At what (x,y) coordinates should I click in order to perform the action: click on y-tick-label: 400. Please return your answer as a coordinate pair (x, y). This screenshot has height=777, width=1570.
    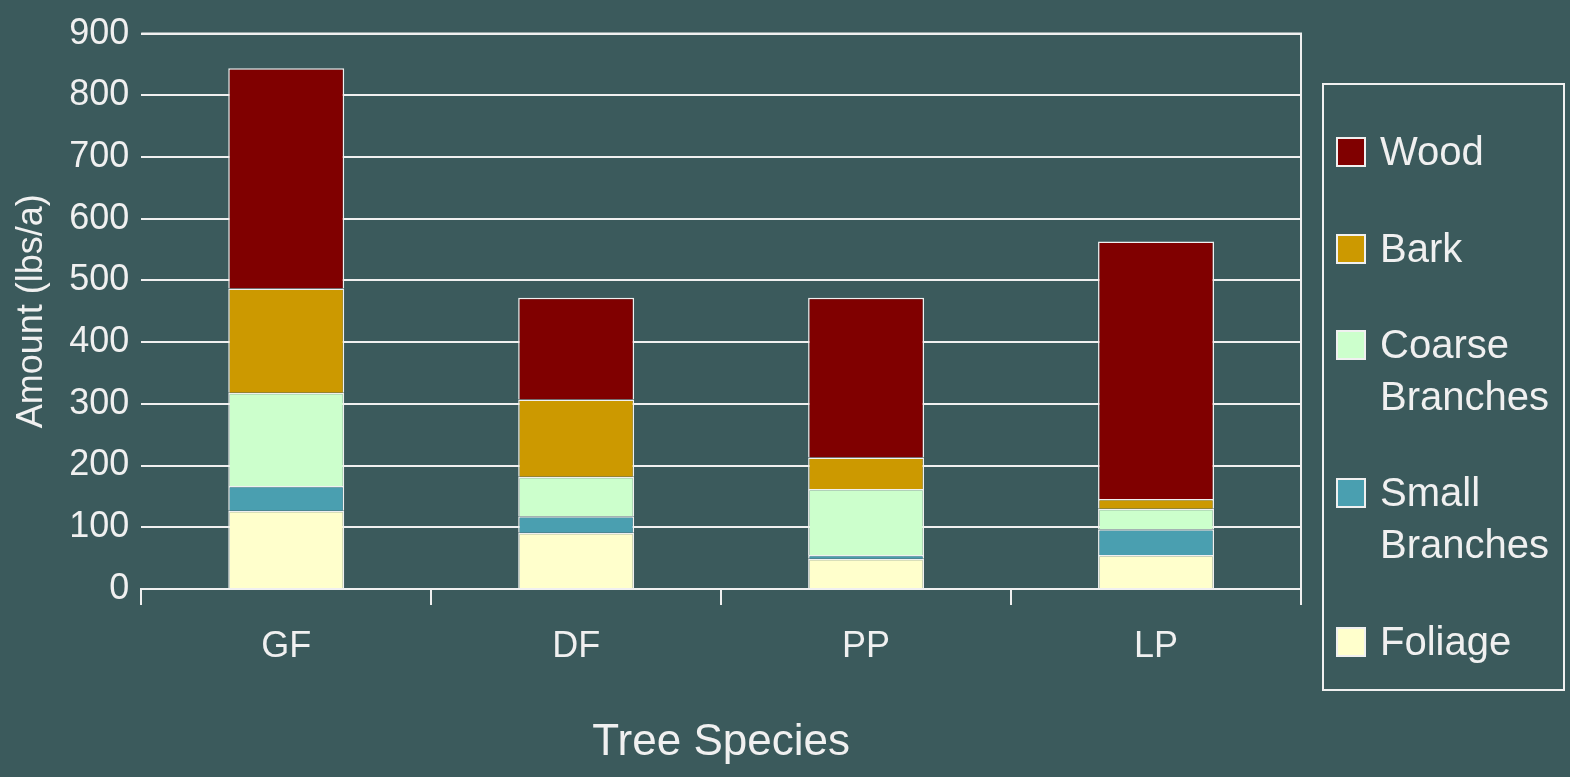
    Looking at the image, I should click on (99, 340).